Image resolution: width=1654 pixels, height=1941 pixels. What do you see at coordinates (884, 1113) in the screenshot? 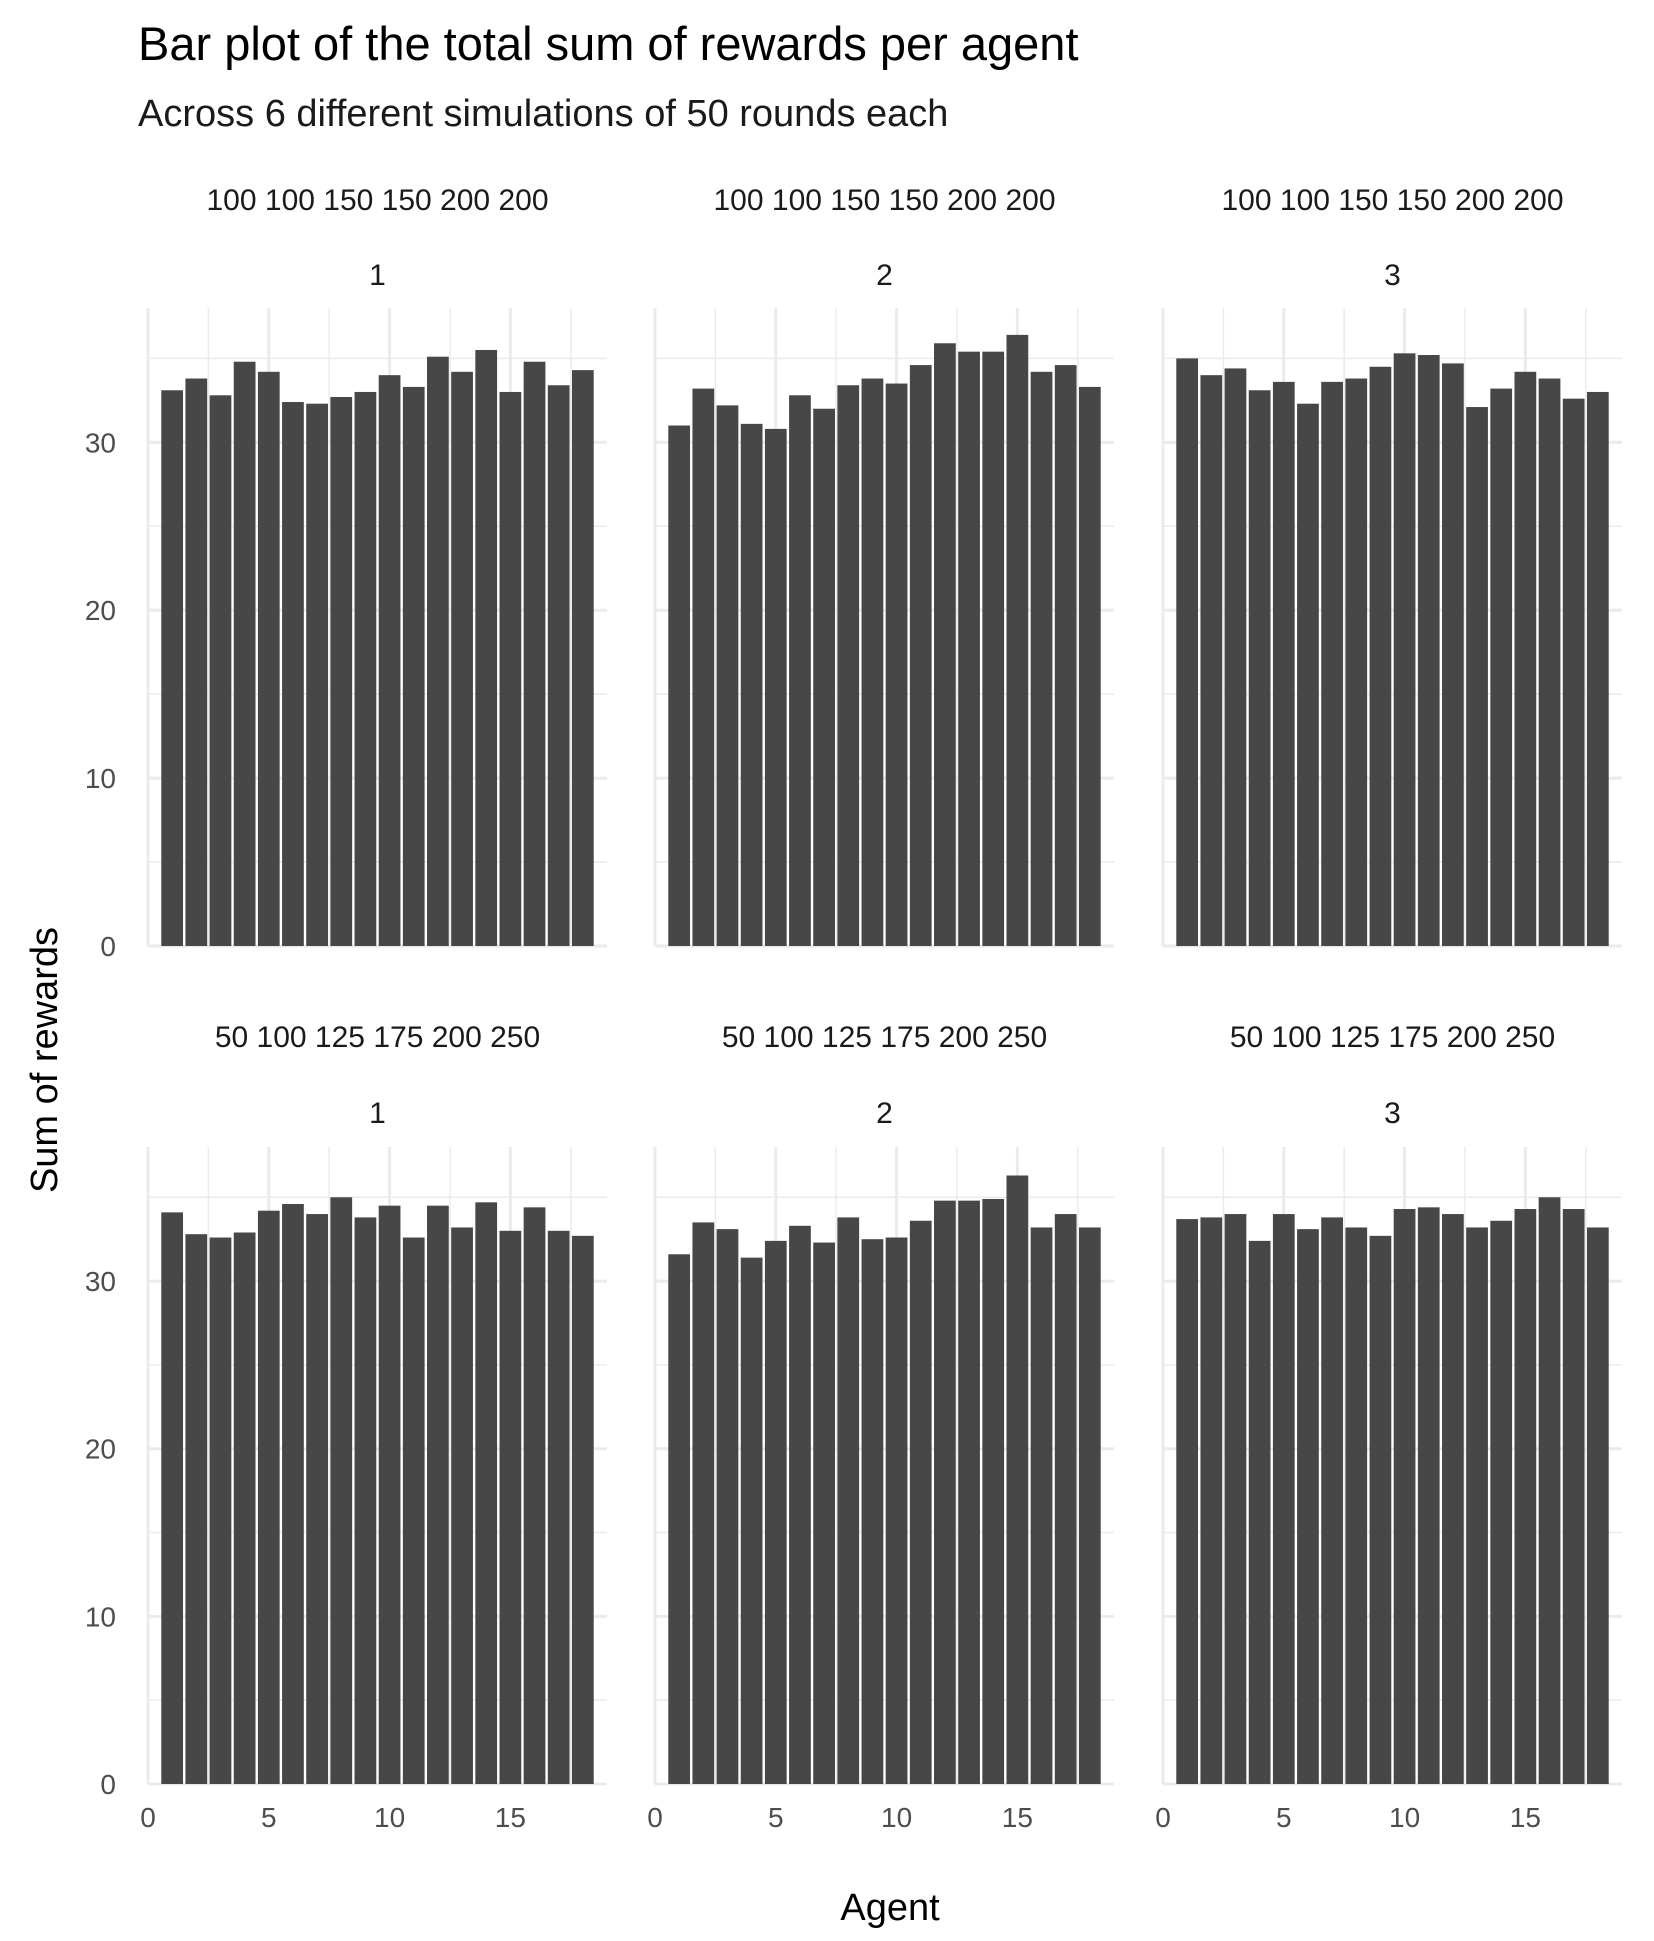
I see `strip-label-bottom: 2` at bounding box center [884, 1113].